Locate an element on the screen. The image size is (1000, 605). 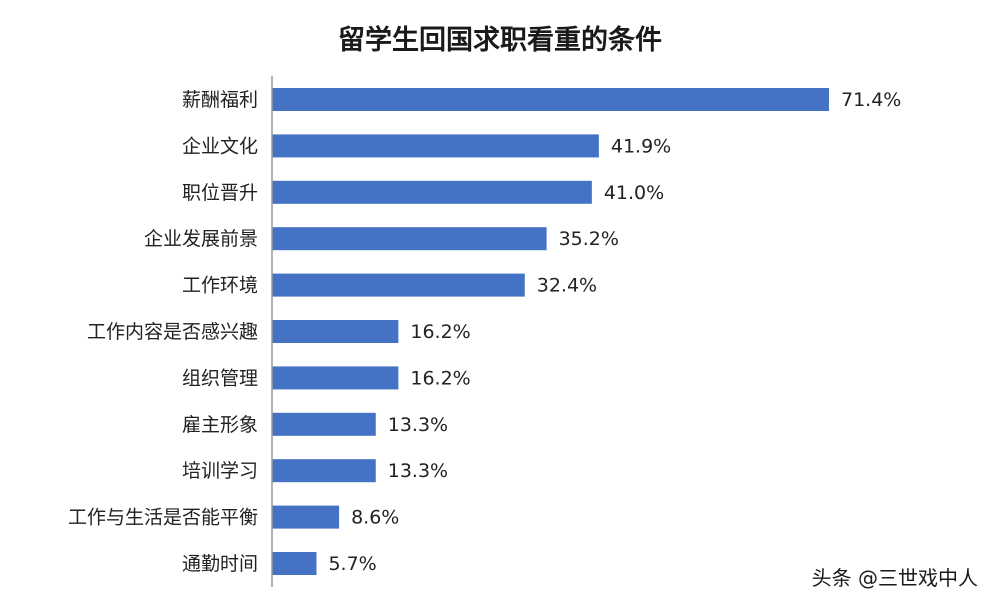
chart-title: 留学生回国求职看重的条件 is located at coordinates (500, 40).